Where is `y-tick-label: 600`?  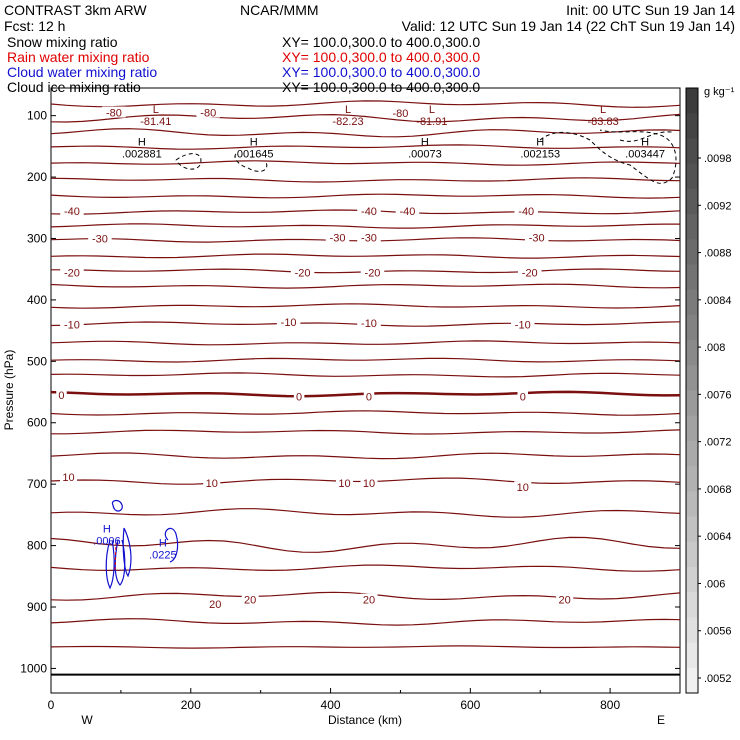
y-tick-label: 600 is located at coordinates (37, 423).